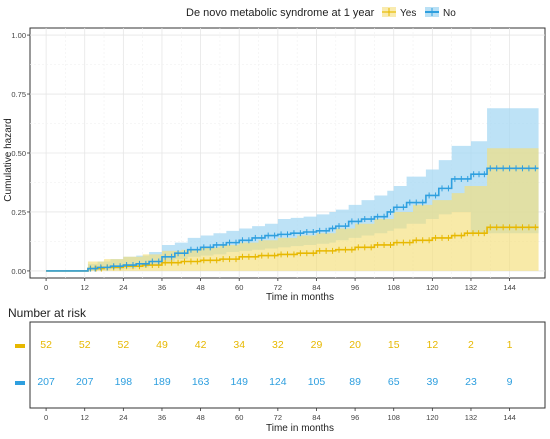  I want to click on y-tick-label: 0.25, so click(18, 212).